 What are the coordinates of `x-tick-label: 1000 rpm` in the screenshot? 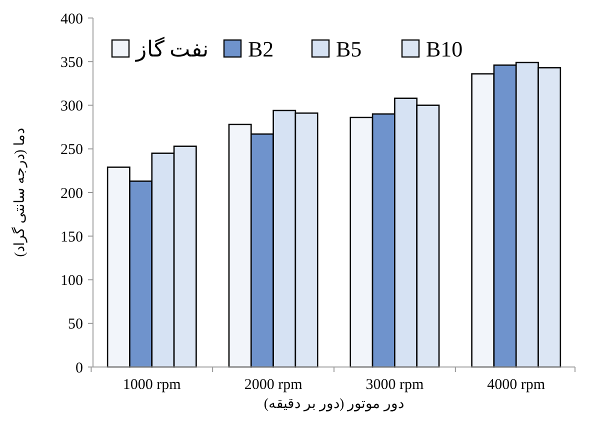 It's located at (152, 385).